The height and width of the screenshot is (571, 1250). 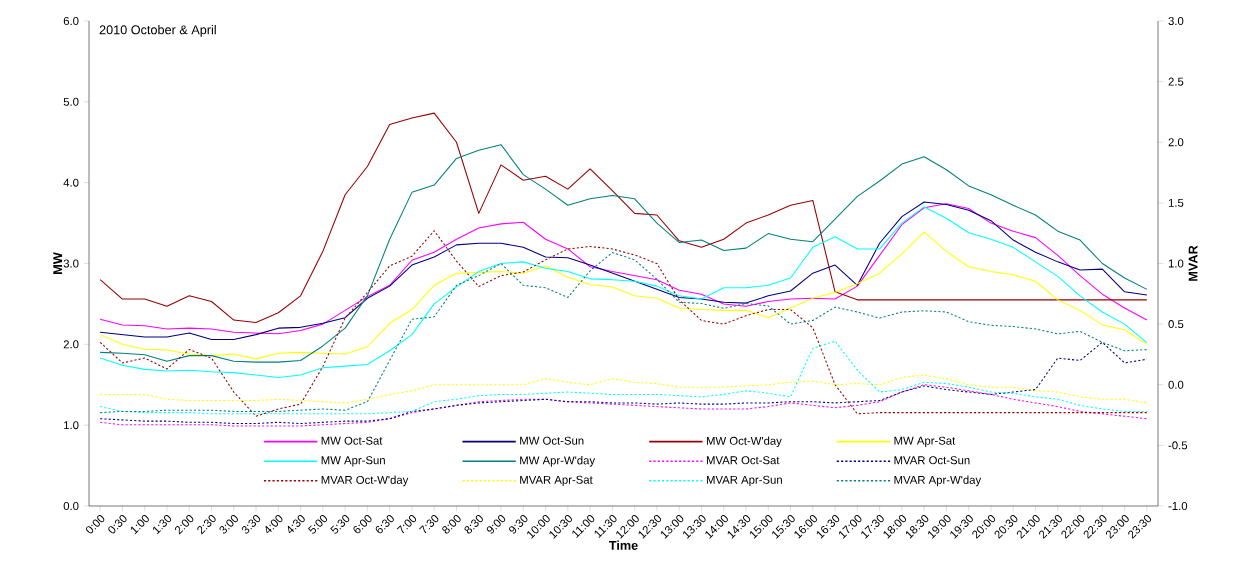 What do you see at coordinates (353, 461) in the screenshot?
I see `legend-label: MW Apr-Sun` at bounding box center [353, 461].